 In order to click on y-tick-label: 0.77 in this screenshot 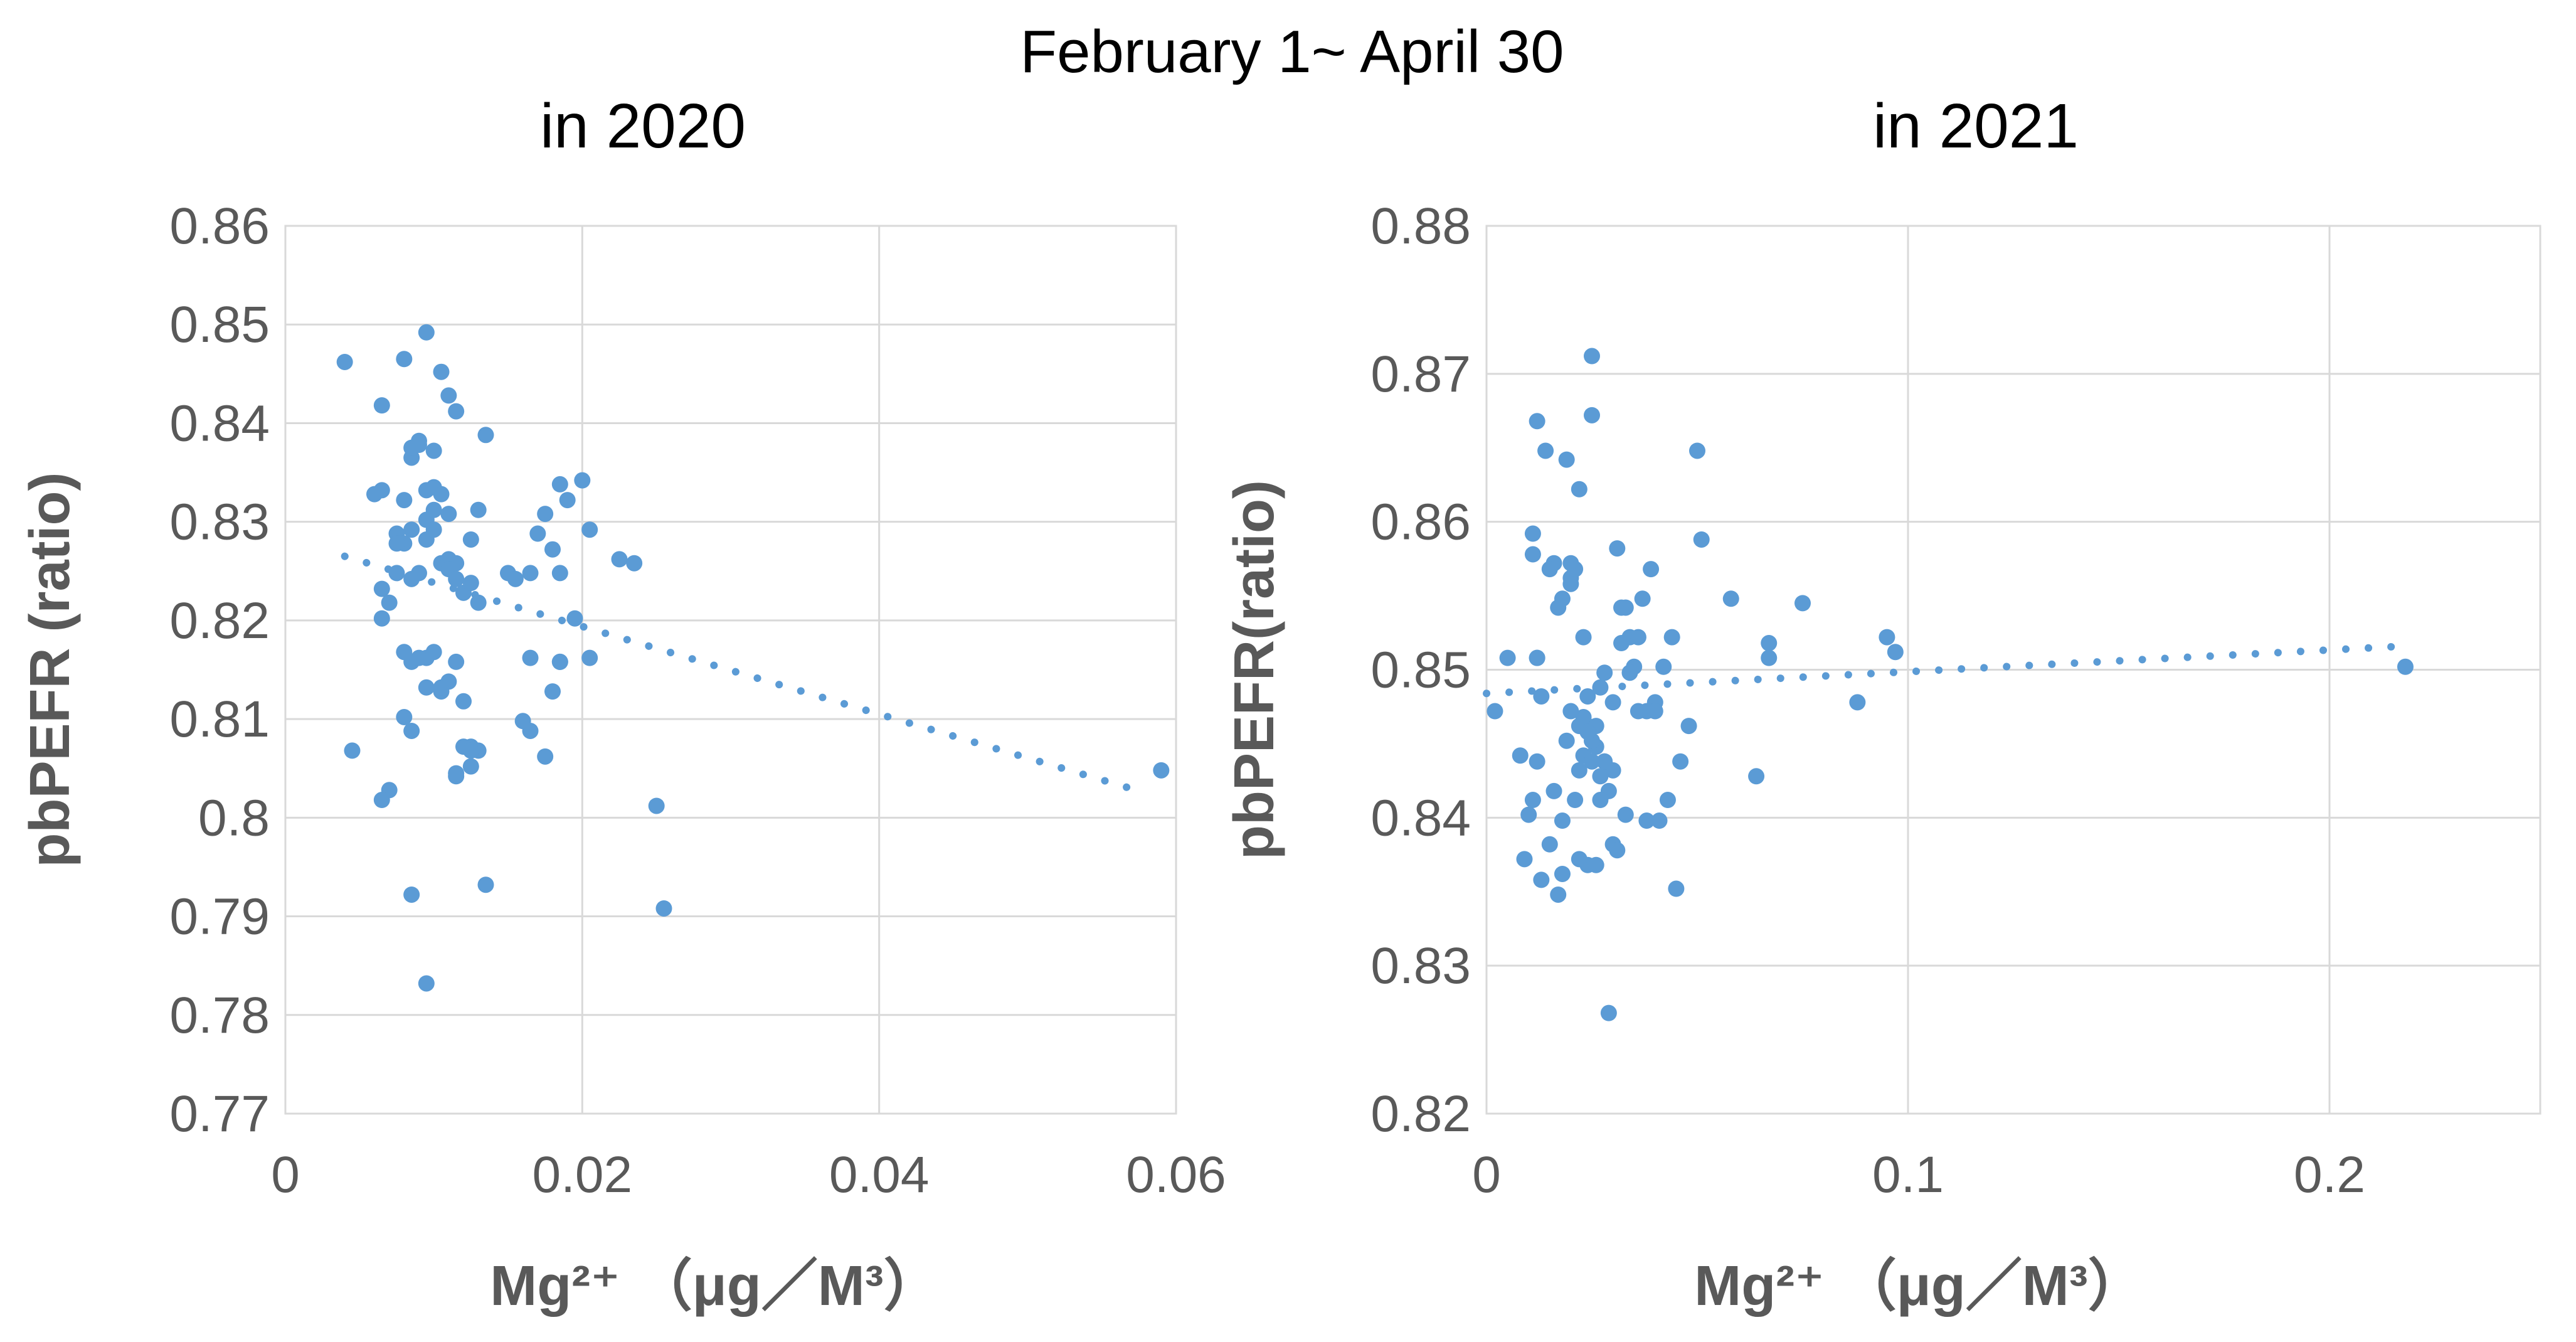, I will do `click(219, 1113)`.